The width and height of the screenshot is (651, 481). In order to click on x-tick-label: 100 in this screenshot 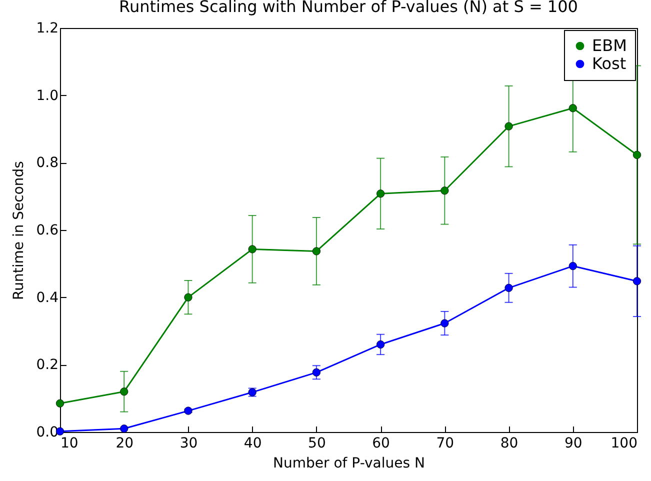, I will do `click(624, 444)`.